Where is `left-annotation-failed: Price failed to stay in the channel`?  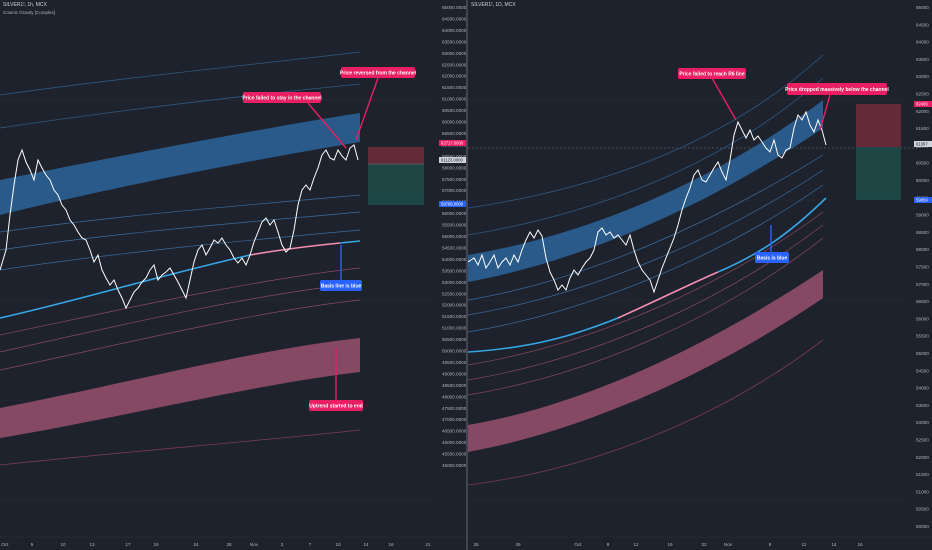 left-annotation-failed: Price failed to stay in the channel is located at coordinates (294, 120).